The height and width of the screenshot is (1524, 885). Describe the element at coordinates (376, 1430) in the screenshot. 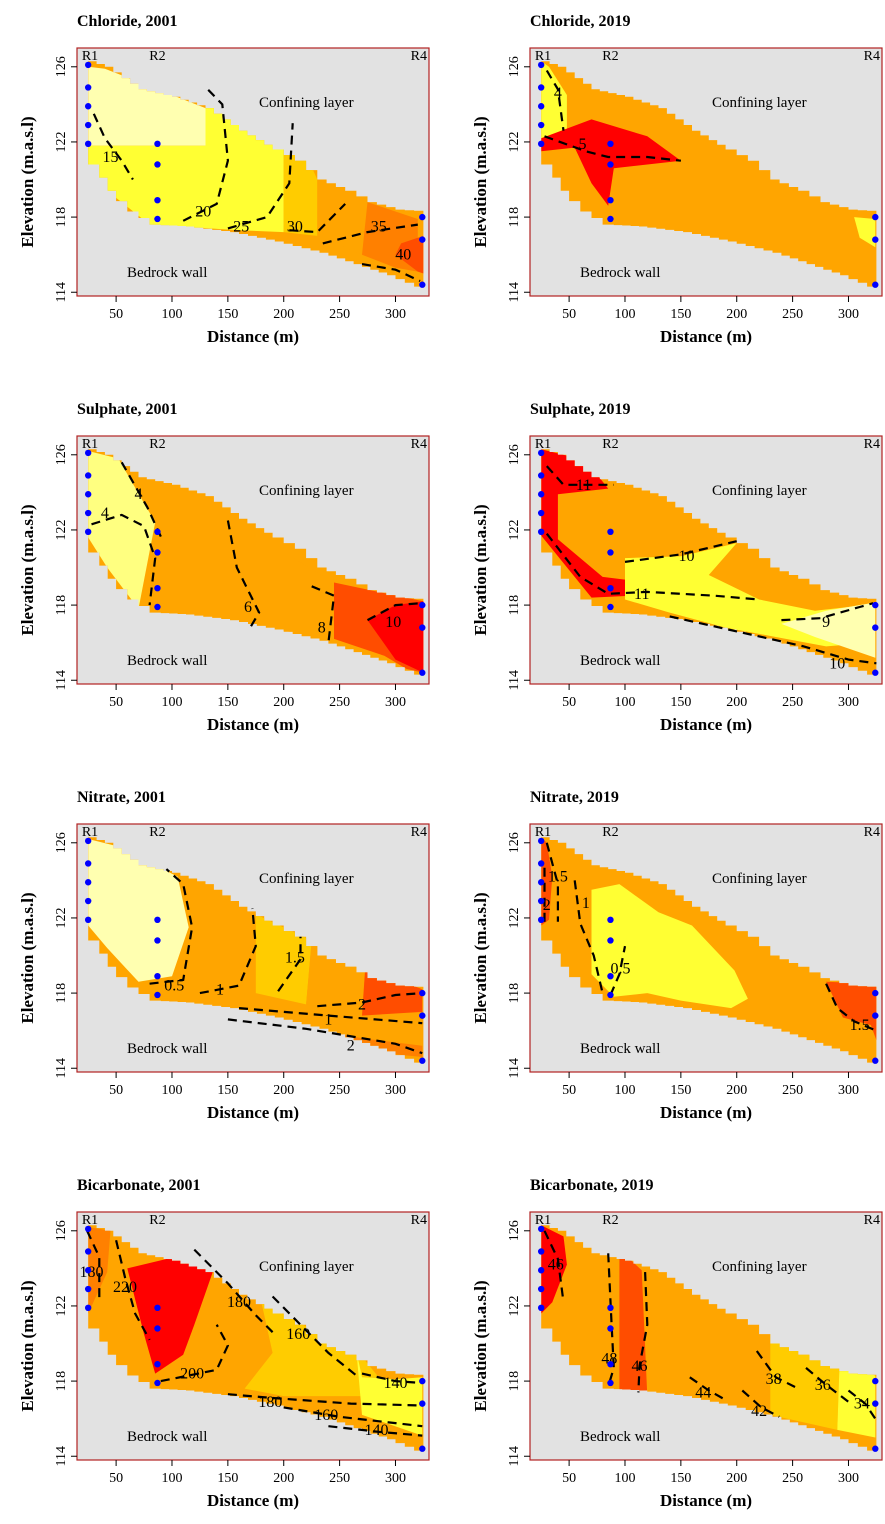

I see `contour-label: 140` at that location.